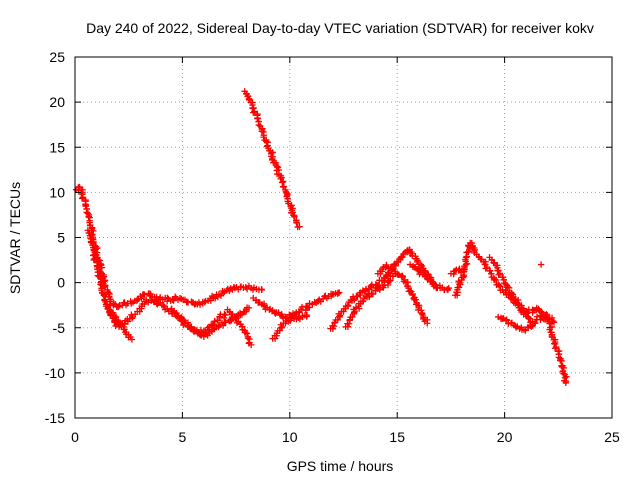 Image resolution: width=640 pixels, height=480 pixels. What do you see at coordinates (183, 437) in the screenshot?
I see `x-tick-label: 5` at bounding box center [183, 437].